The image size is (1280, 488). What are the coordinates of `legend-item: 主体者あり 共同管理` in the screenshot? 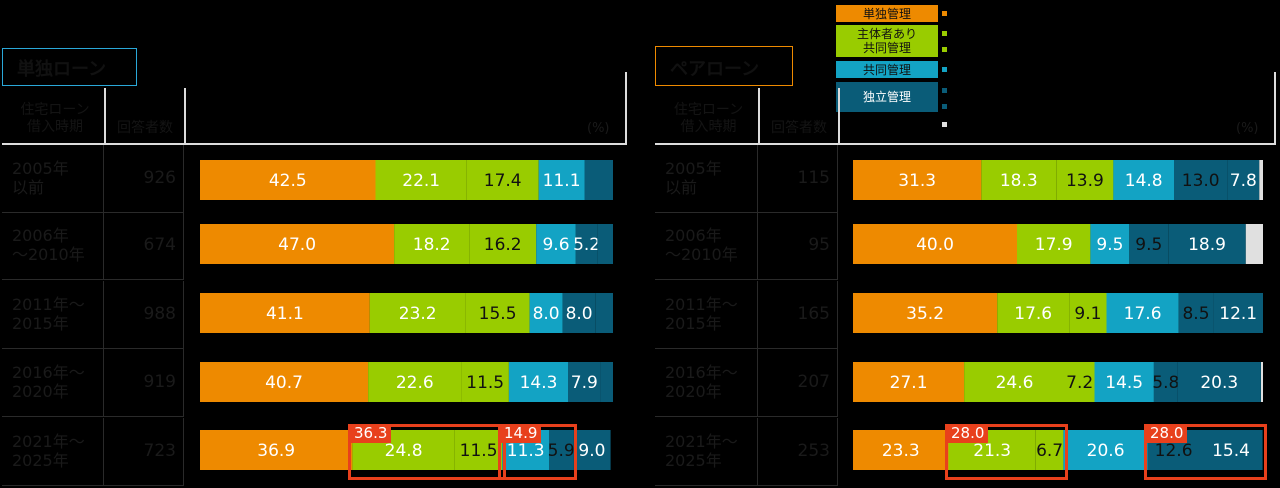 It's located at (887, 41).